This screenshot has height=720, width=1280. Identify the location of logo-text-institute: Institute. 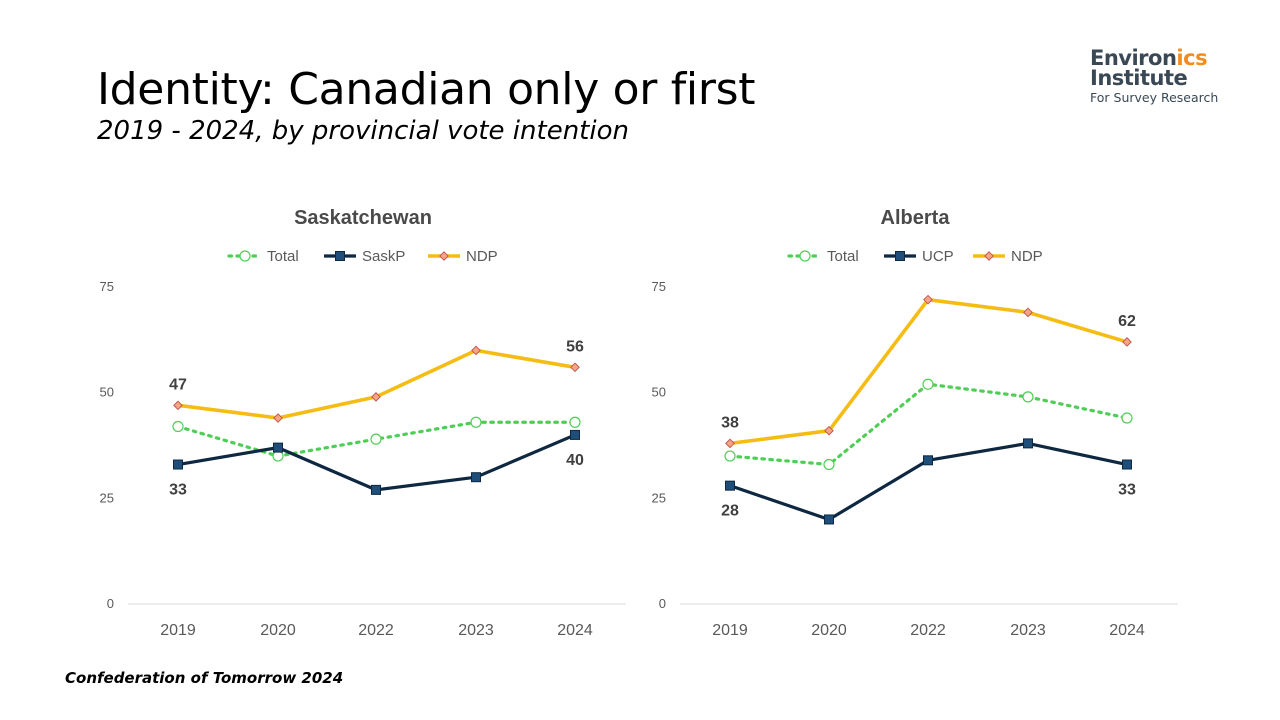
(1139, 78).